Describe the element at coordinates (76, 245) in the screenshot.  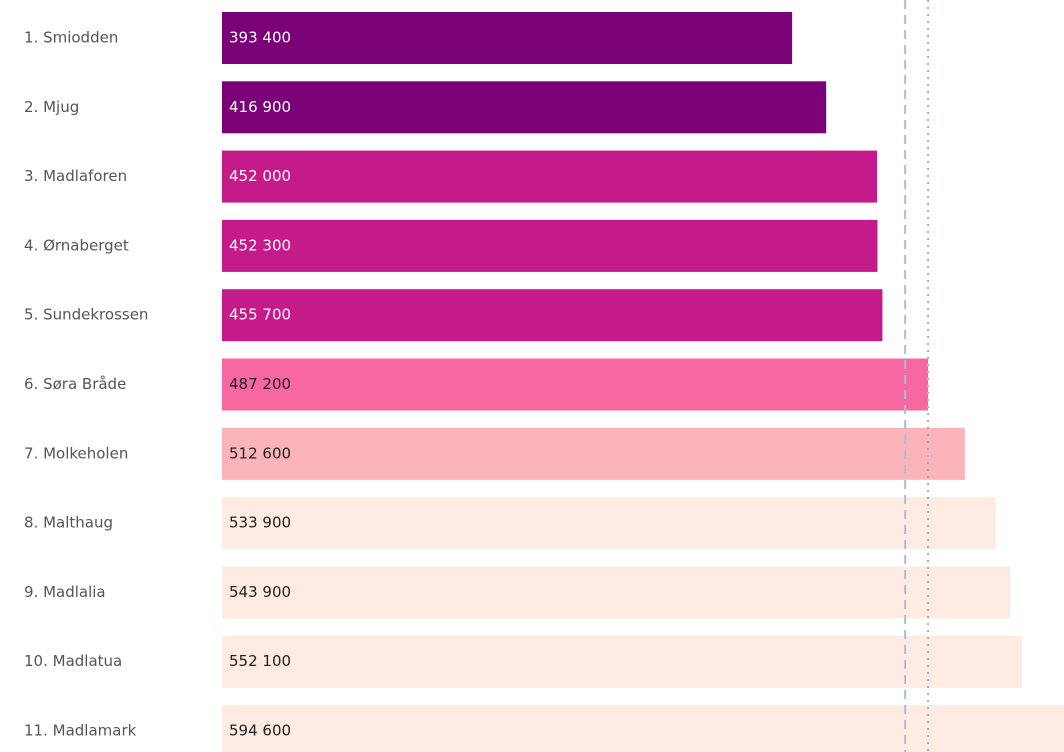
I see `category-label: 4. Ørnaberget` at that location.